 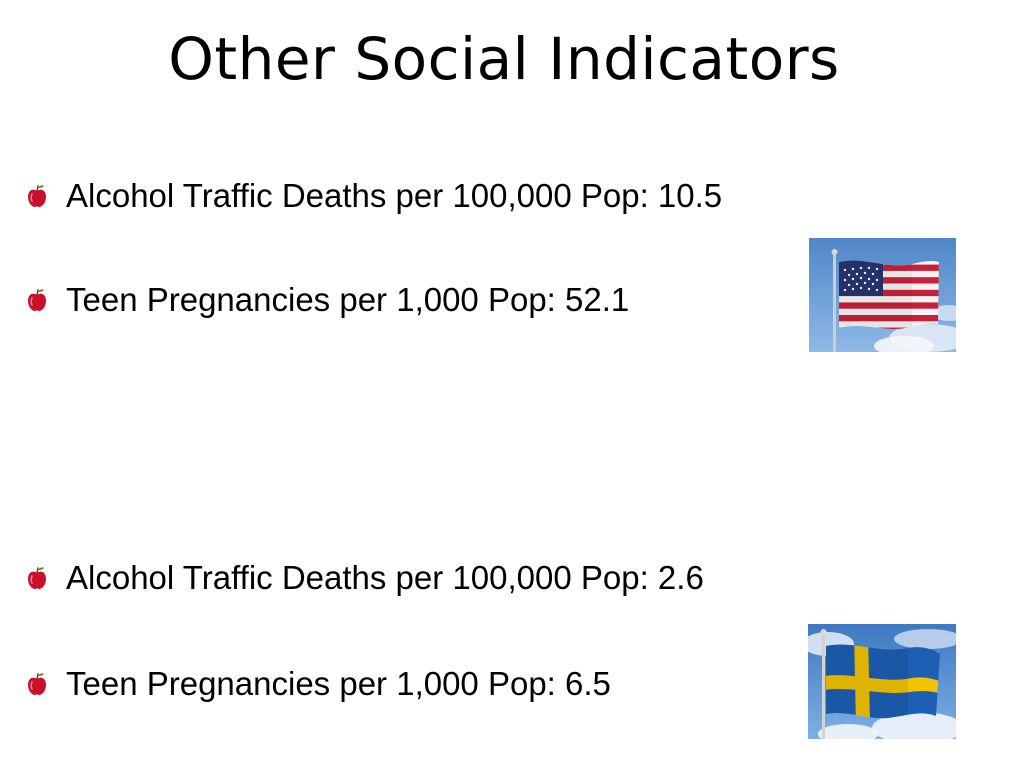 I want to click on bullet-item: Teen Pregnancies per 1,000 Pop: 6.5, so click(x=318, y=684).